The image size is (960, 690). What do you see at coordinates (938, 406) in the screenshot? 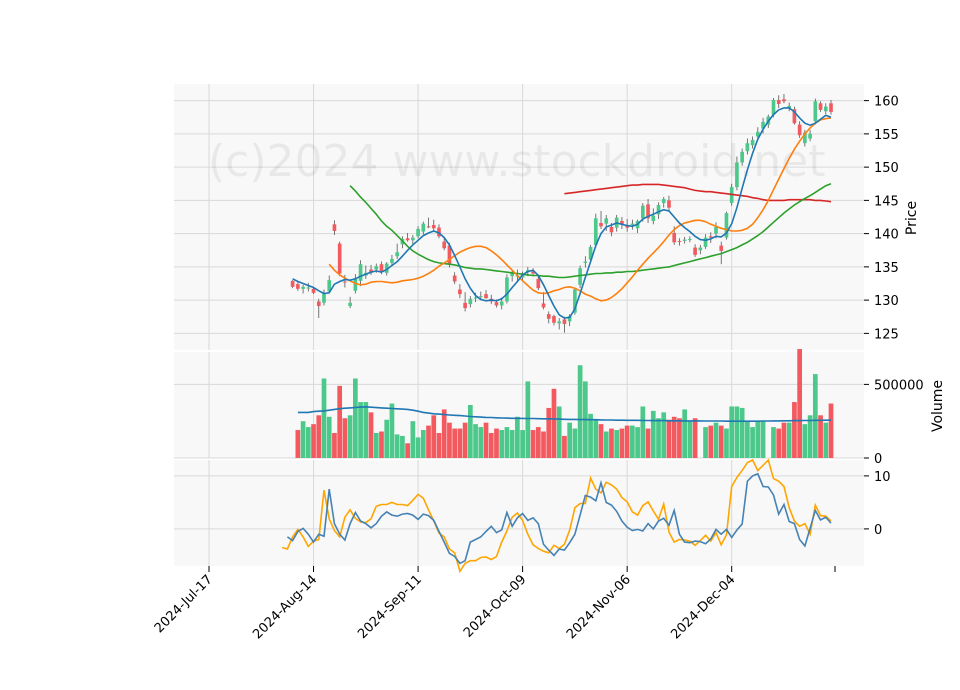
I see `volume-axis-label: Volume` at bounding box center [938, 406].